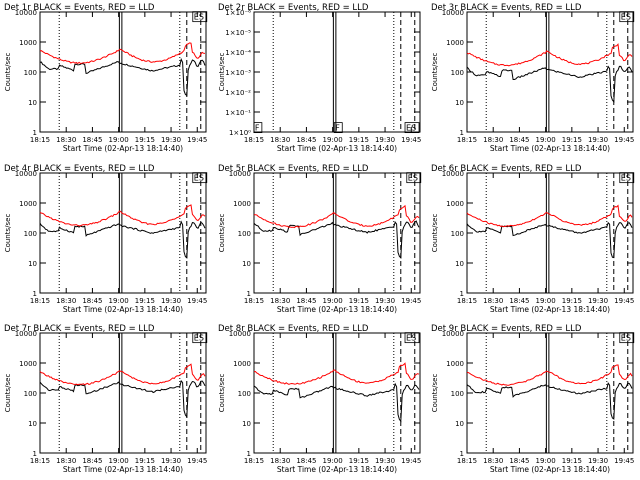 The height and width of the screenshot is (480, 640). I want to click on panel-8-annotation-box, so click(412, 338).